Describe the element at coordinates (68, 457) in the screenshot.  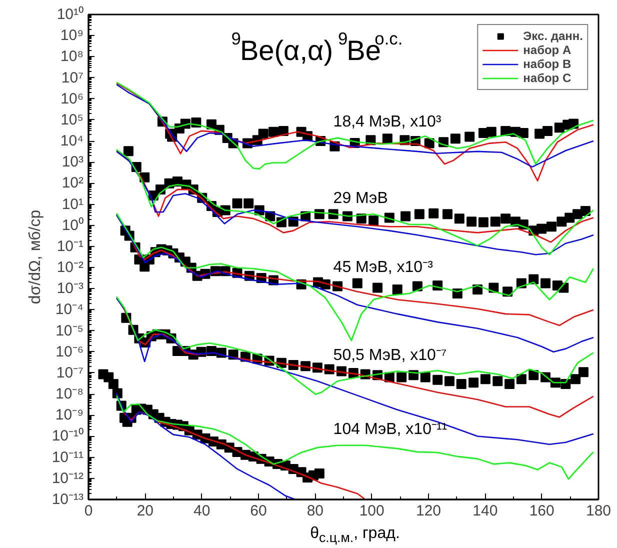
I see `y-tick-label: 10⁻¹¹` at that location.